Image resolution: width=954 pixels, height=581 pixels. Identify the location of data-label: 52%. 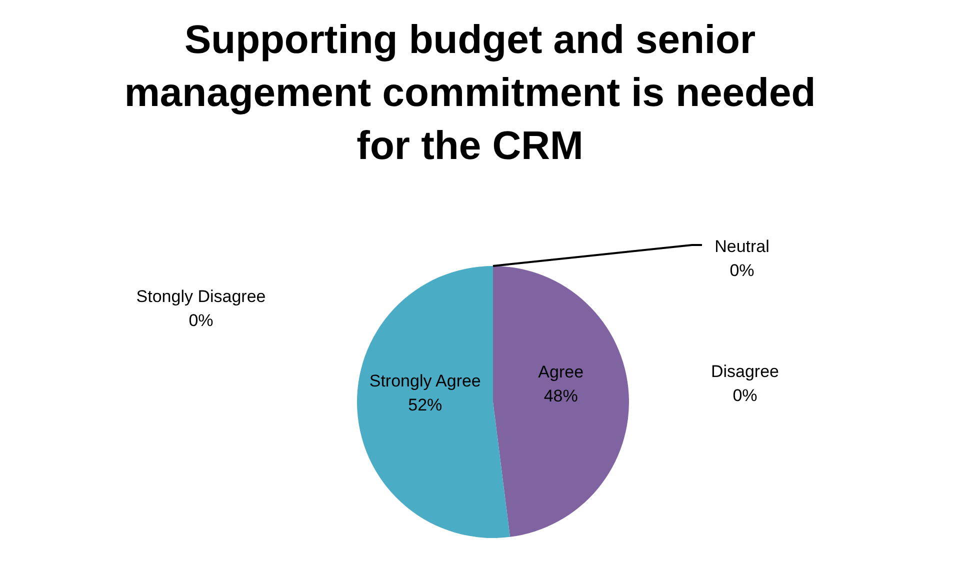
(425, 404).